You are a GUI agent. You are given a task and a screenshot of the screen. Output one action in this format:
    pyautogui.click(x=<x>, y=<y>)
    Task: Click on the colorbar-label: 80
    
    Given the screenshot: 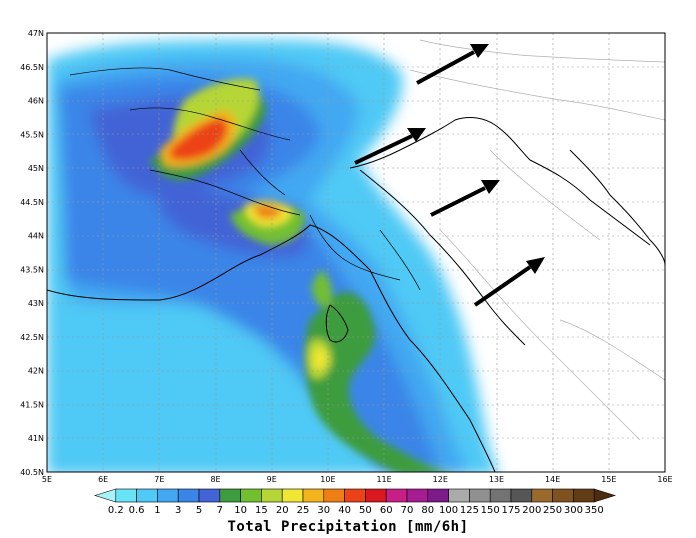 What is the action you would take?
    pyautogui.click(x=427, y=510)
    